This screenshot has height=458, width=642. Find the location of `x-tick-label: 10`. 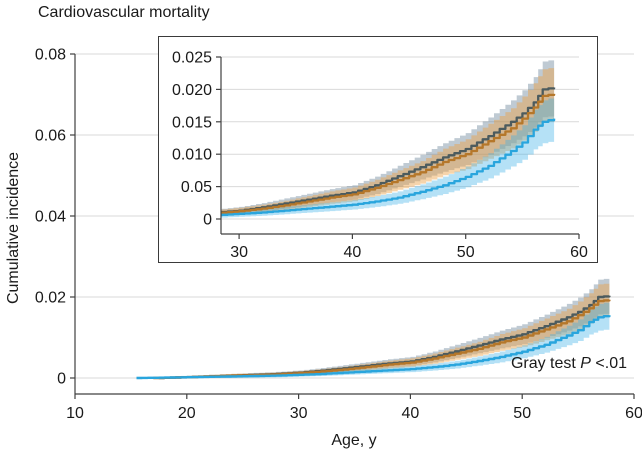

x-tick-label: 10 is located at coordinates (75, 413).